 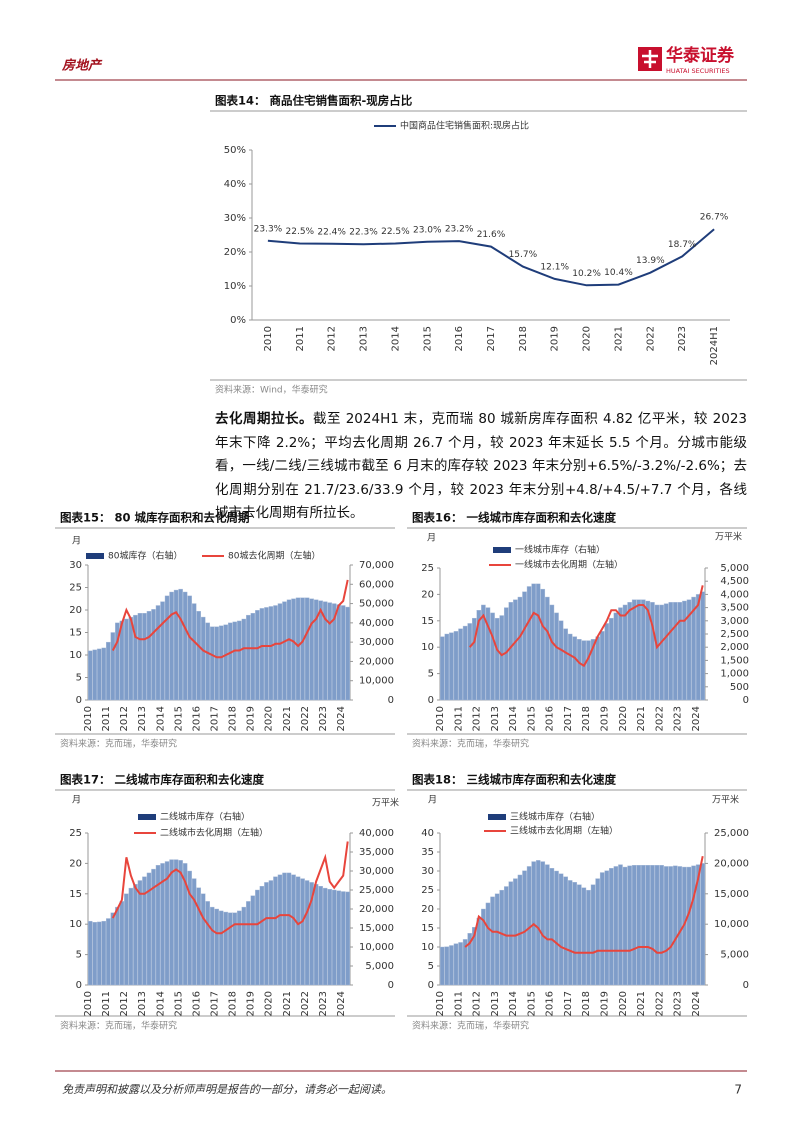 What do you see at coordinates (235, 252) in the screenshot?
I see `y-tick-label: 20%` at bounding box center [235, 252].